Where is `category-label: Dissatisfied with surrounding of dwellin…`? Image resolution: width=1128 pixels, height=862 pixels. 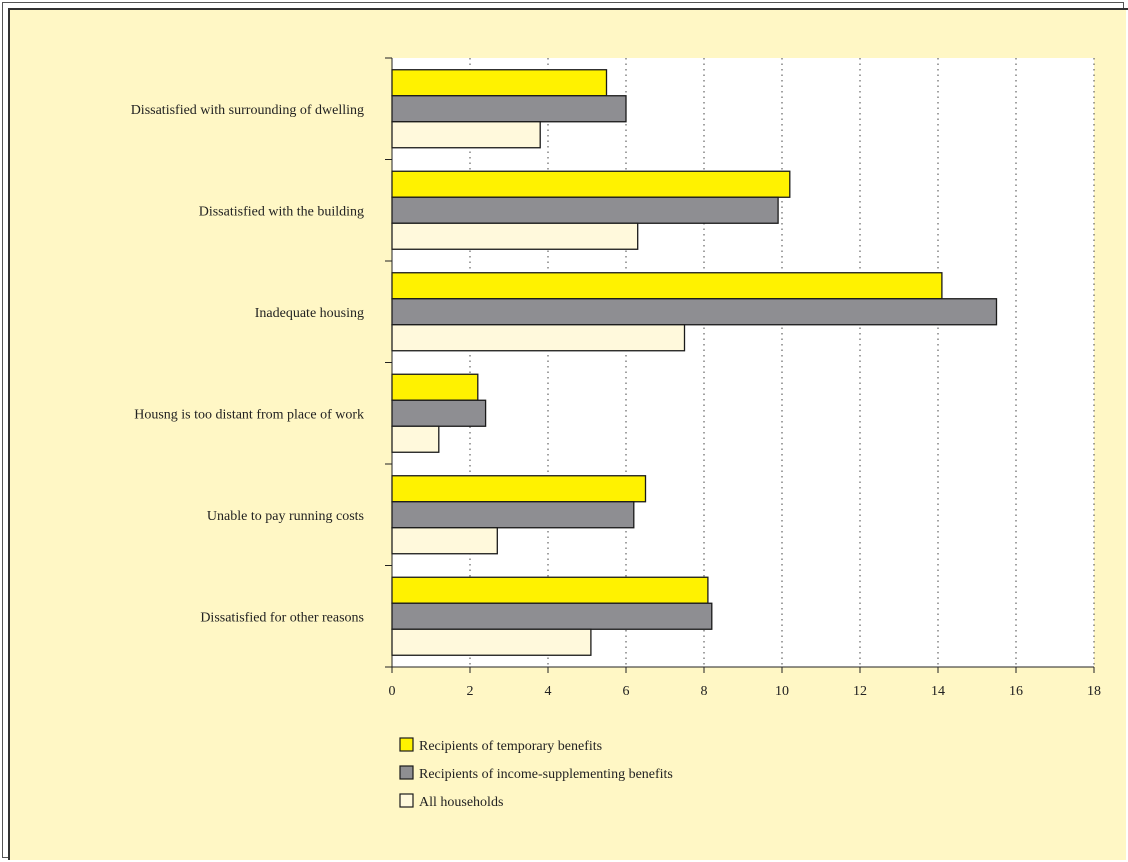 category-label: Dissatisfied with surrounding of dwellin… is located at coordinates (247, 110).